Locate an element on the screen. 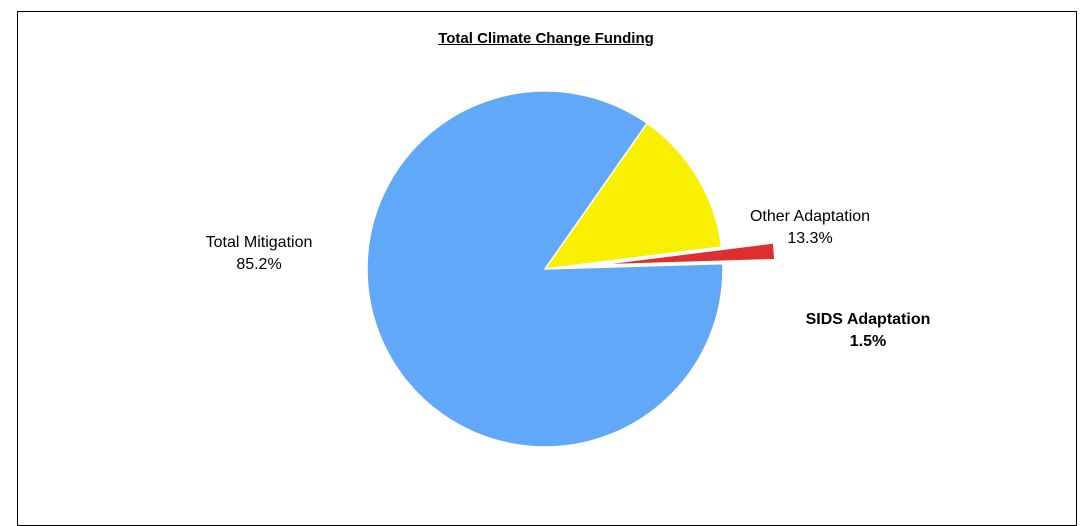 Image resolution: width=1092 pixels, height=526 pixels. slice-label-sids-adaptation: SIDS Adaptation is located at coordinates (868, 319).